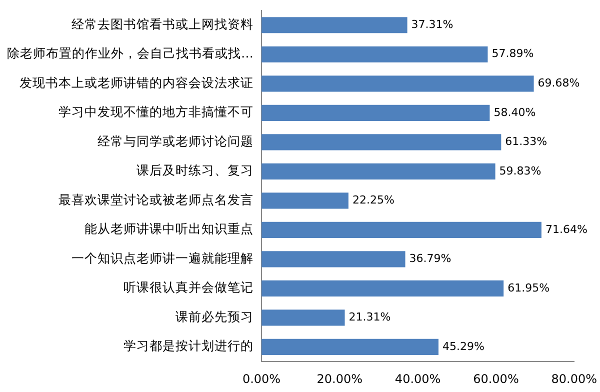 This screenshot has width=600, height=392. I want to click on x-tick-label: 20.00%, so click(339, 379).